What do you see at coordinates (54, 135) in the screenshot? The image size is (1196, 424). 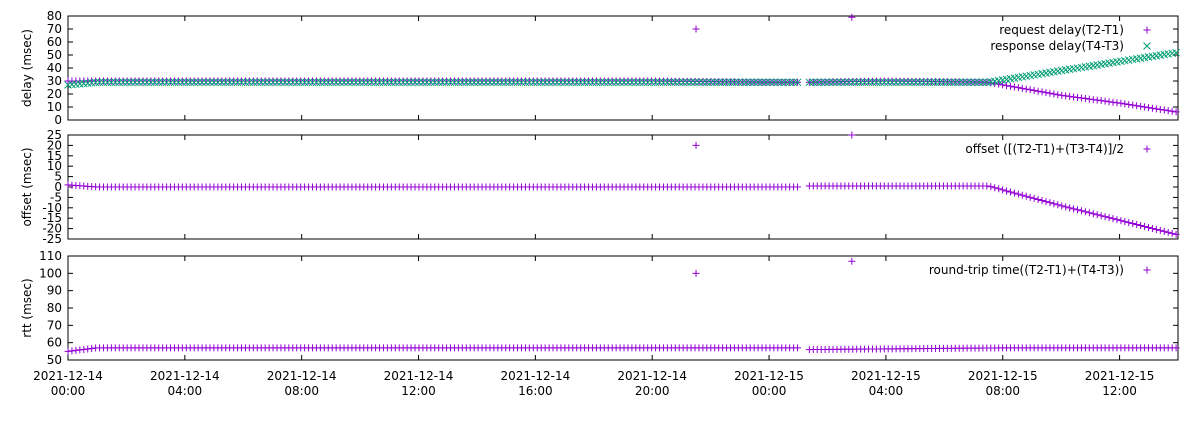 I see `y-tick-label: 25` at bounding box center [54, 135].